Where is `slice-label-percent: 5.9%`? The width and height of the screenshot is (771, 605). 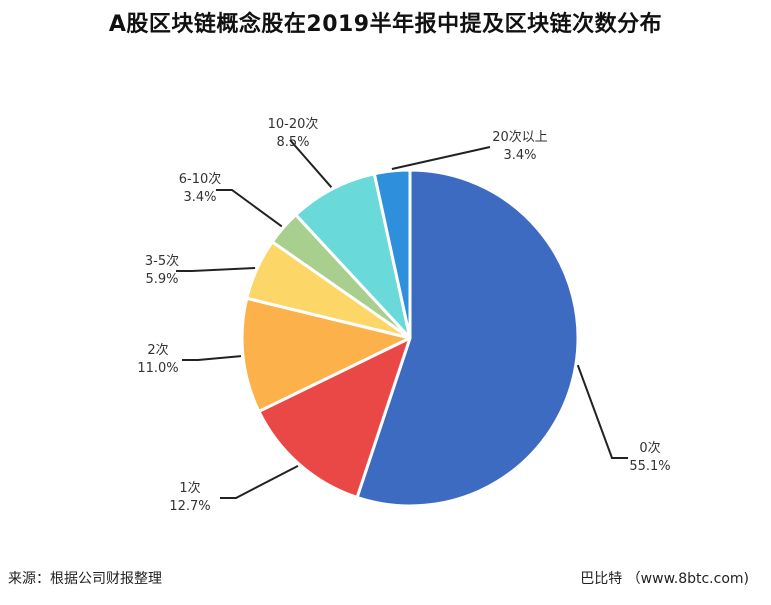
slice-label-percent: 5.9% is located at coordinates (161, 279).